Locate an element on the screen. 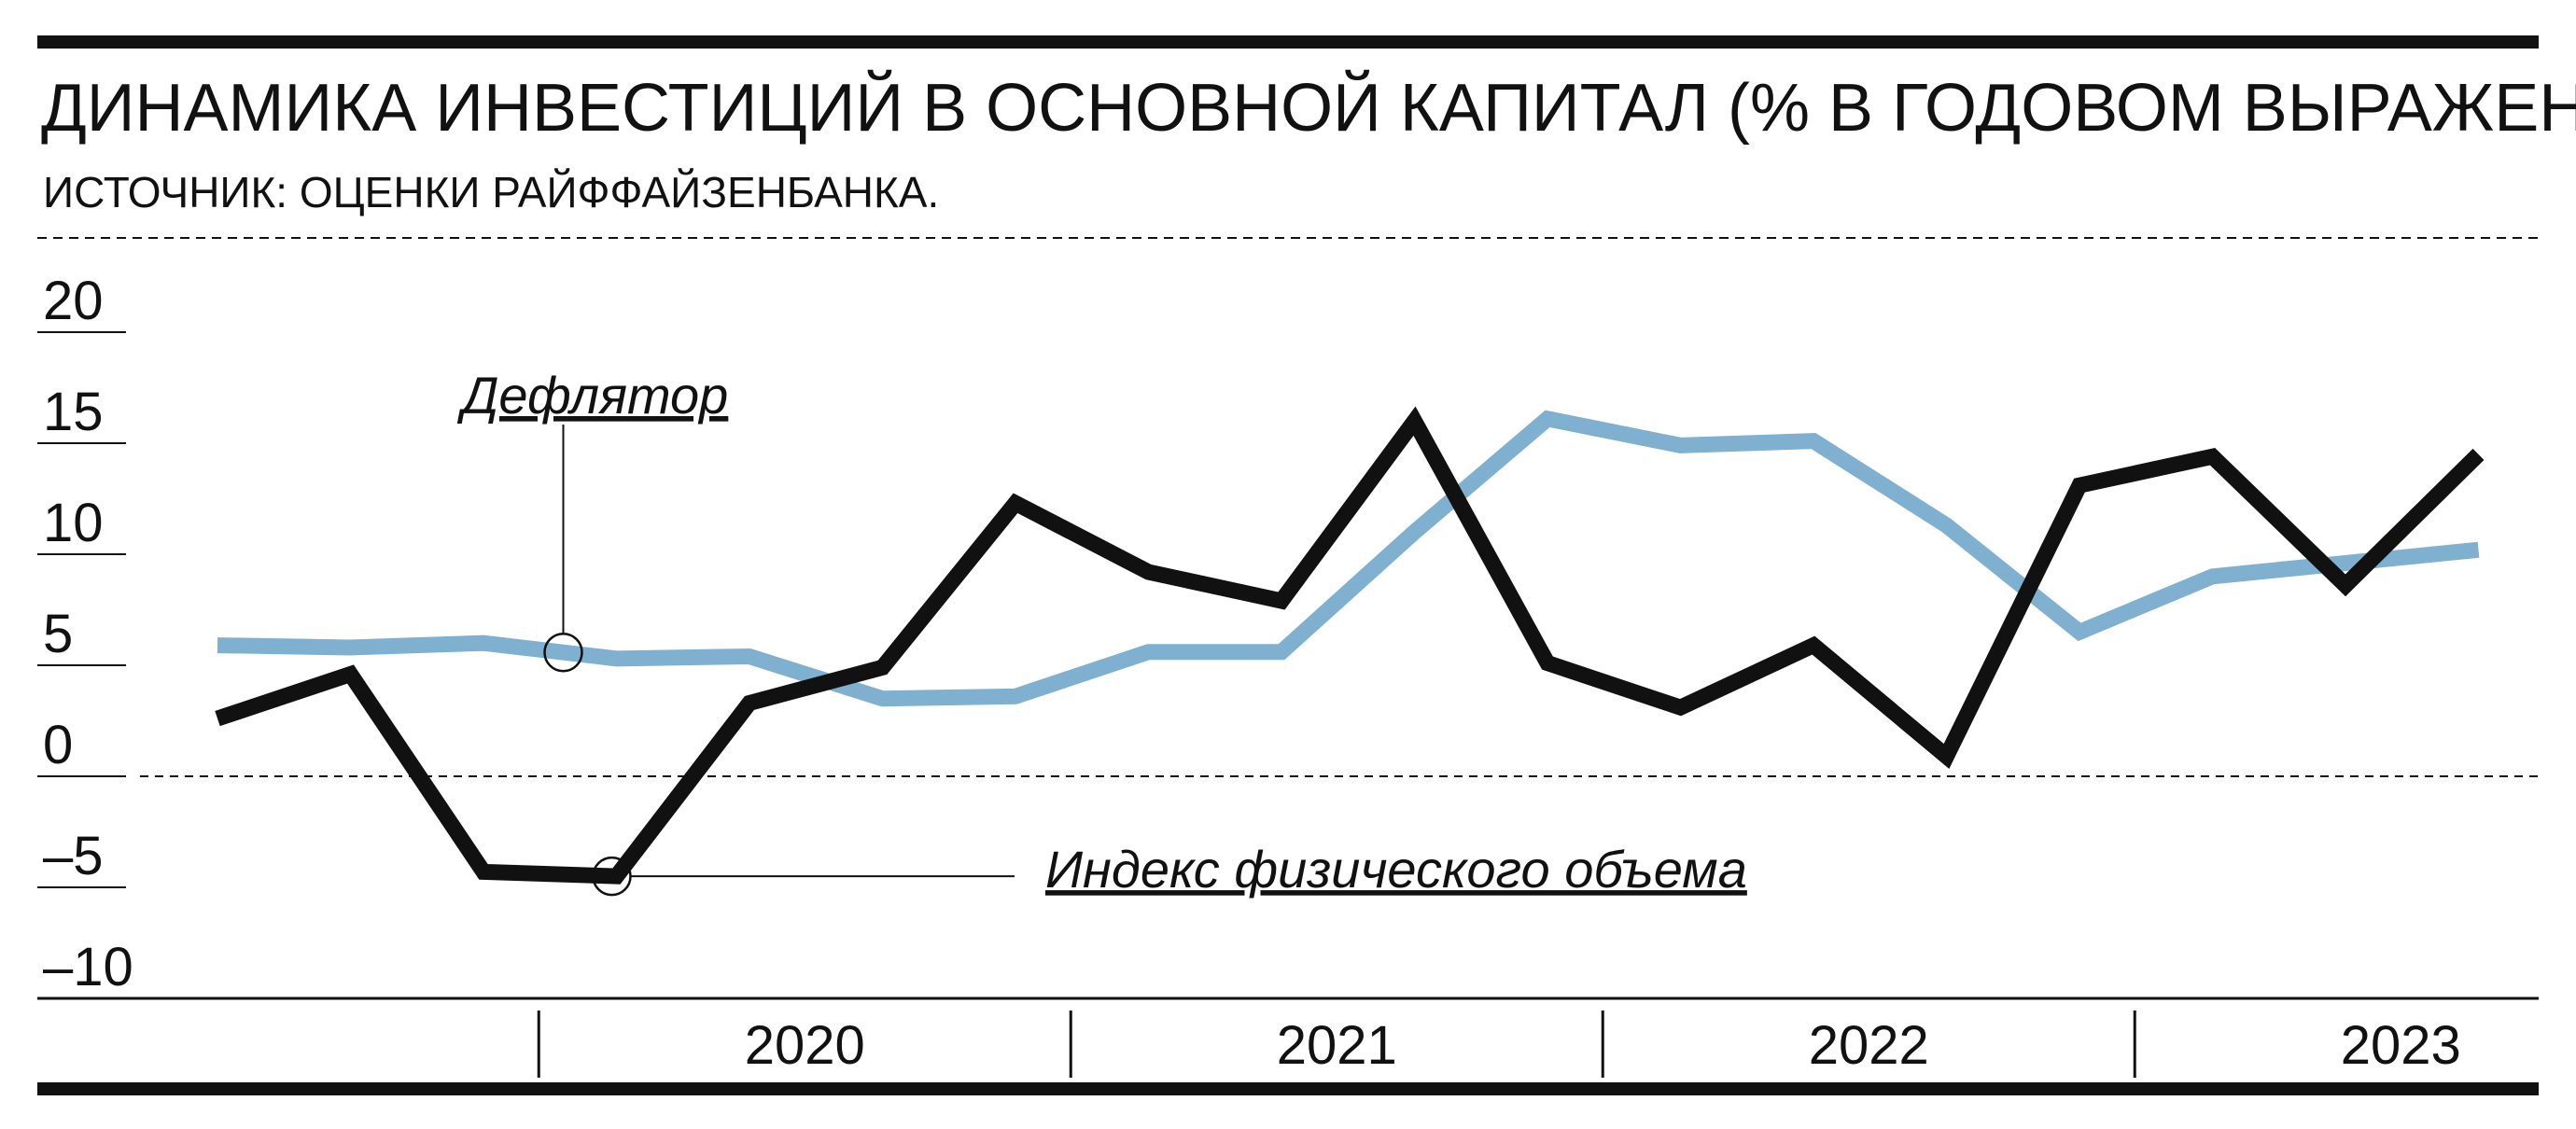  y-tick-label: 0 is located at coordinates (58, 745).